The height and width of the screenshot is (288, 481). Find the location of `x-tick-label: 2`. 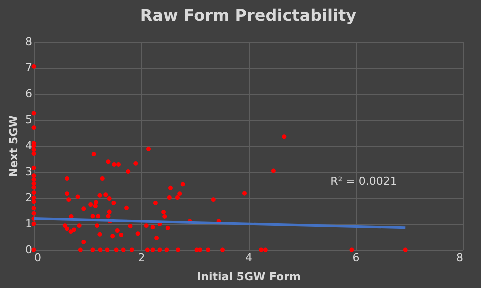

x-tick-label: 2 is located at coordinates (142, 258).